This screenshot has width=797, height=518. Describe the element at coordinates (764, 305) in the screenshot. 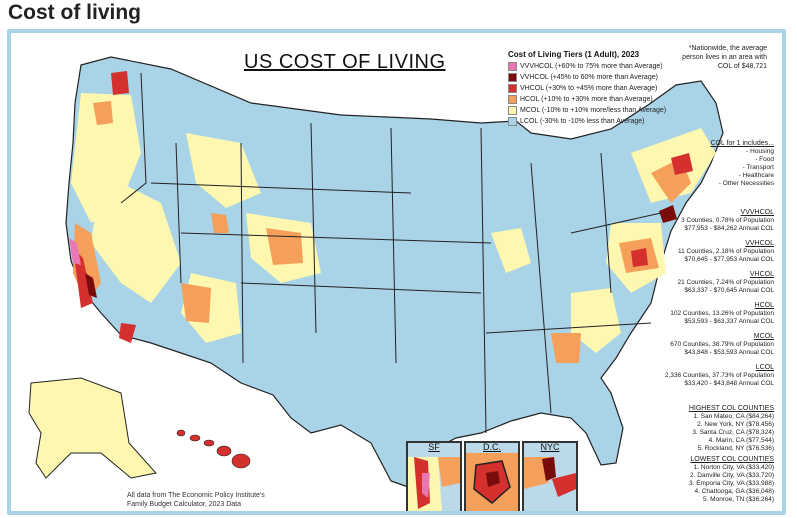

I see `tier-name: HCOL` at that location.